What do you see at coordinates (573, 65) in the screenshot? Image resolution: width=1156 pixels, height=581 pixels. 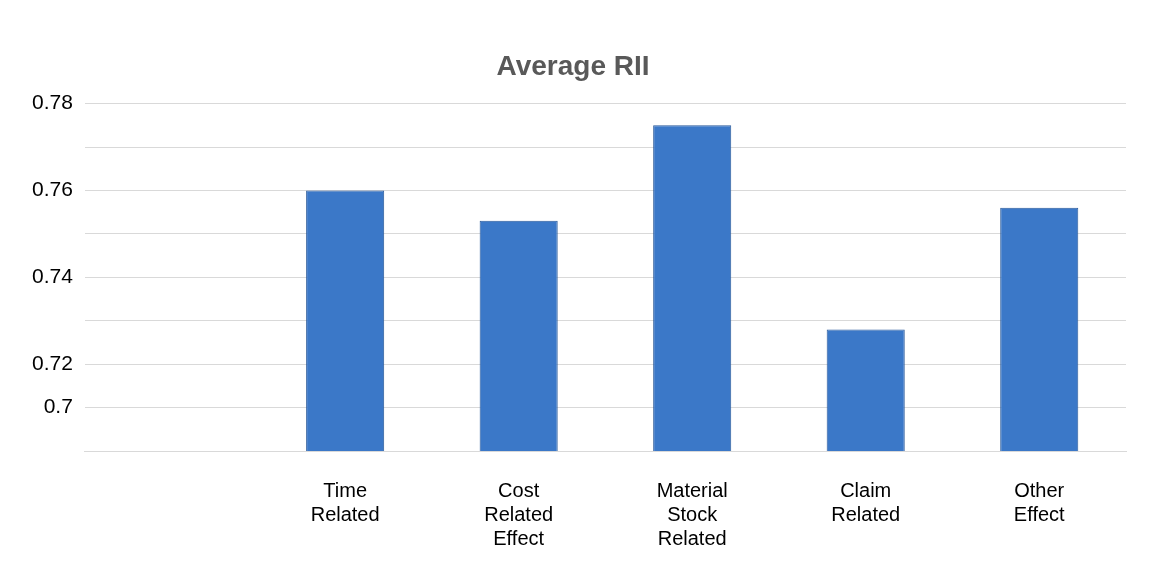 I see `chart-title: Average RII` at bounding box center [573, 65].